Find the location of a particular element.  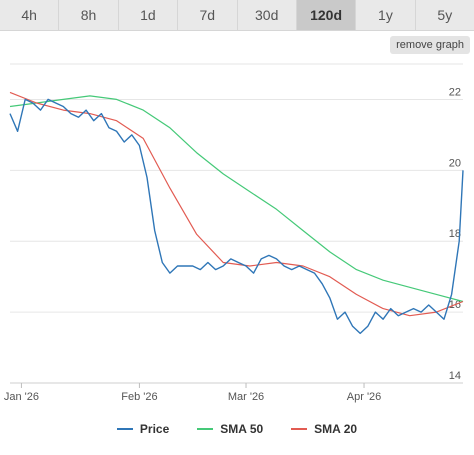

legend-item-sma50: SMA 50 is located at coordinates (230, 429).